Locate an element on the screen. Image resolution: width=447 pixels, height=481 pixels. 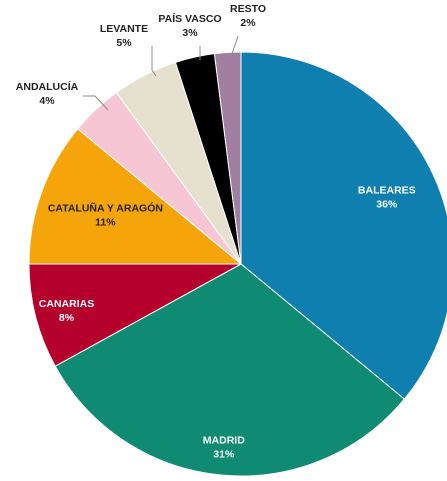
pie-slice-cataluna-y-aragon is located at coordinates (135, 196).